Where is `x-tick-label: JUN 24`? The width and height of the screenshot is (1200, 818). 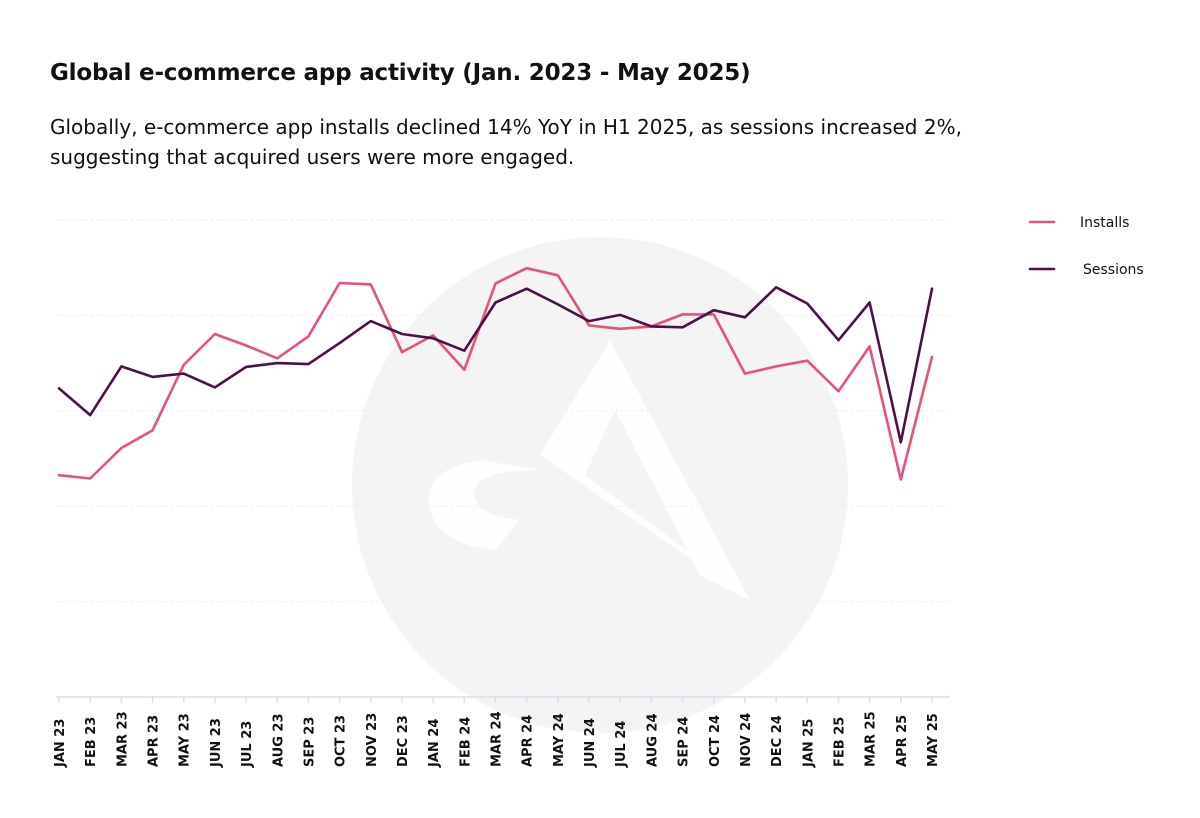 x-tick-label: JUN 24 is located at coordinates (590, 743).